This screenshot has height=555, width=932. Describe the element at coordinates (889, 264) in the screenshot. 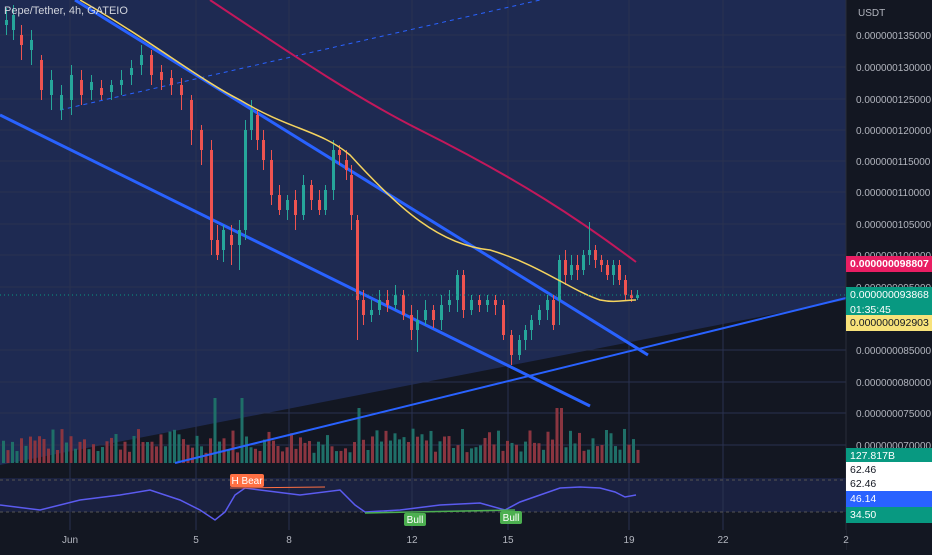

I see `ma-long-badge: 0.000000098807` at that location.